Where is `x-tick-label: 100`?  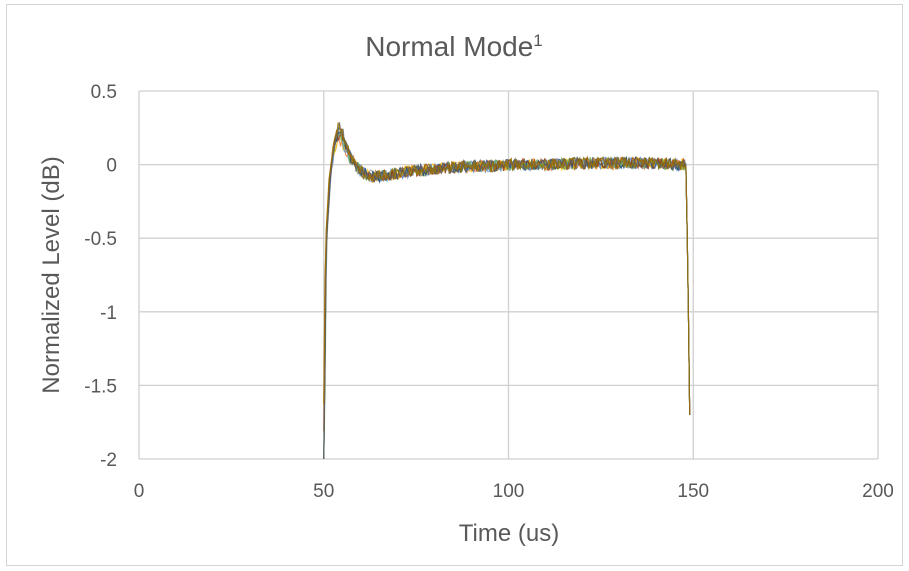 x-tick-label: 100 is located at coordinates (509, 491).